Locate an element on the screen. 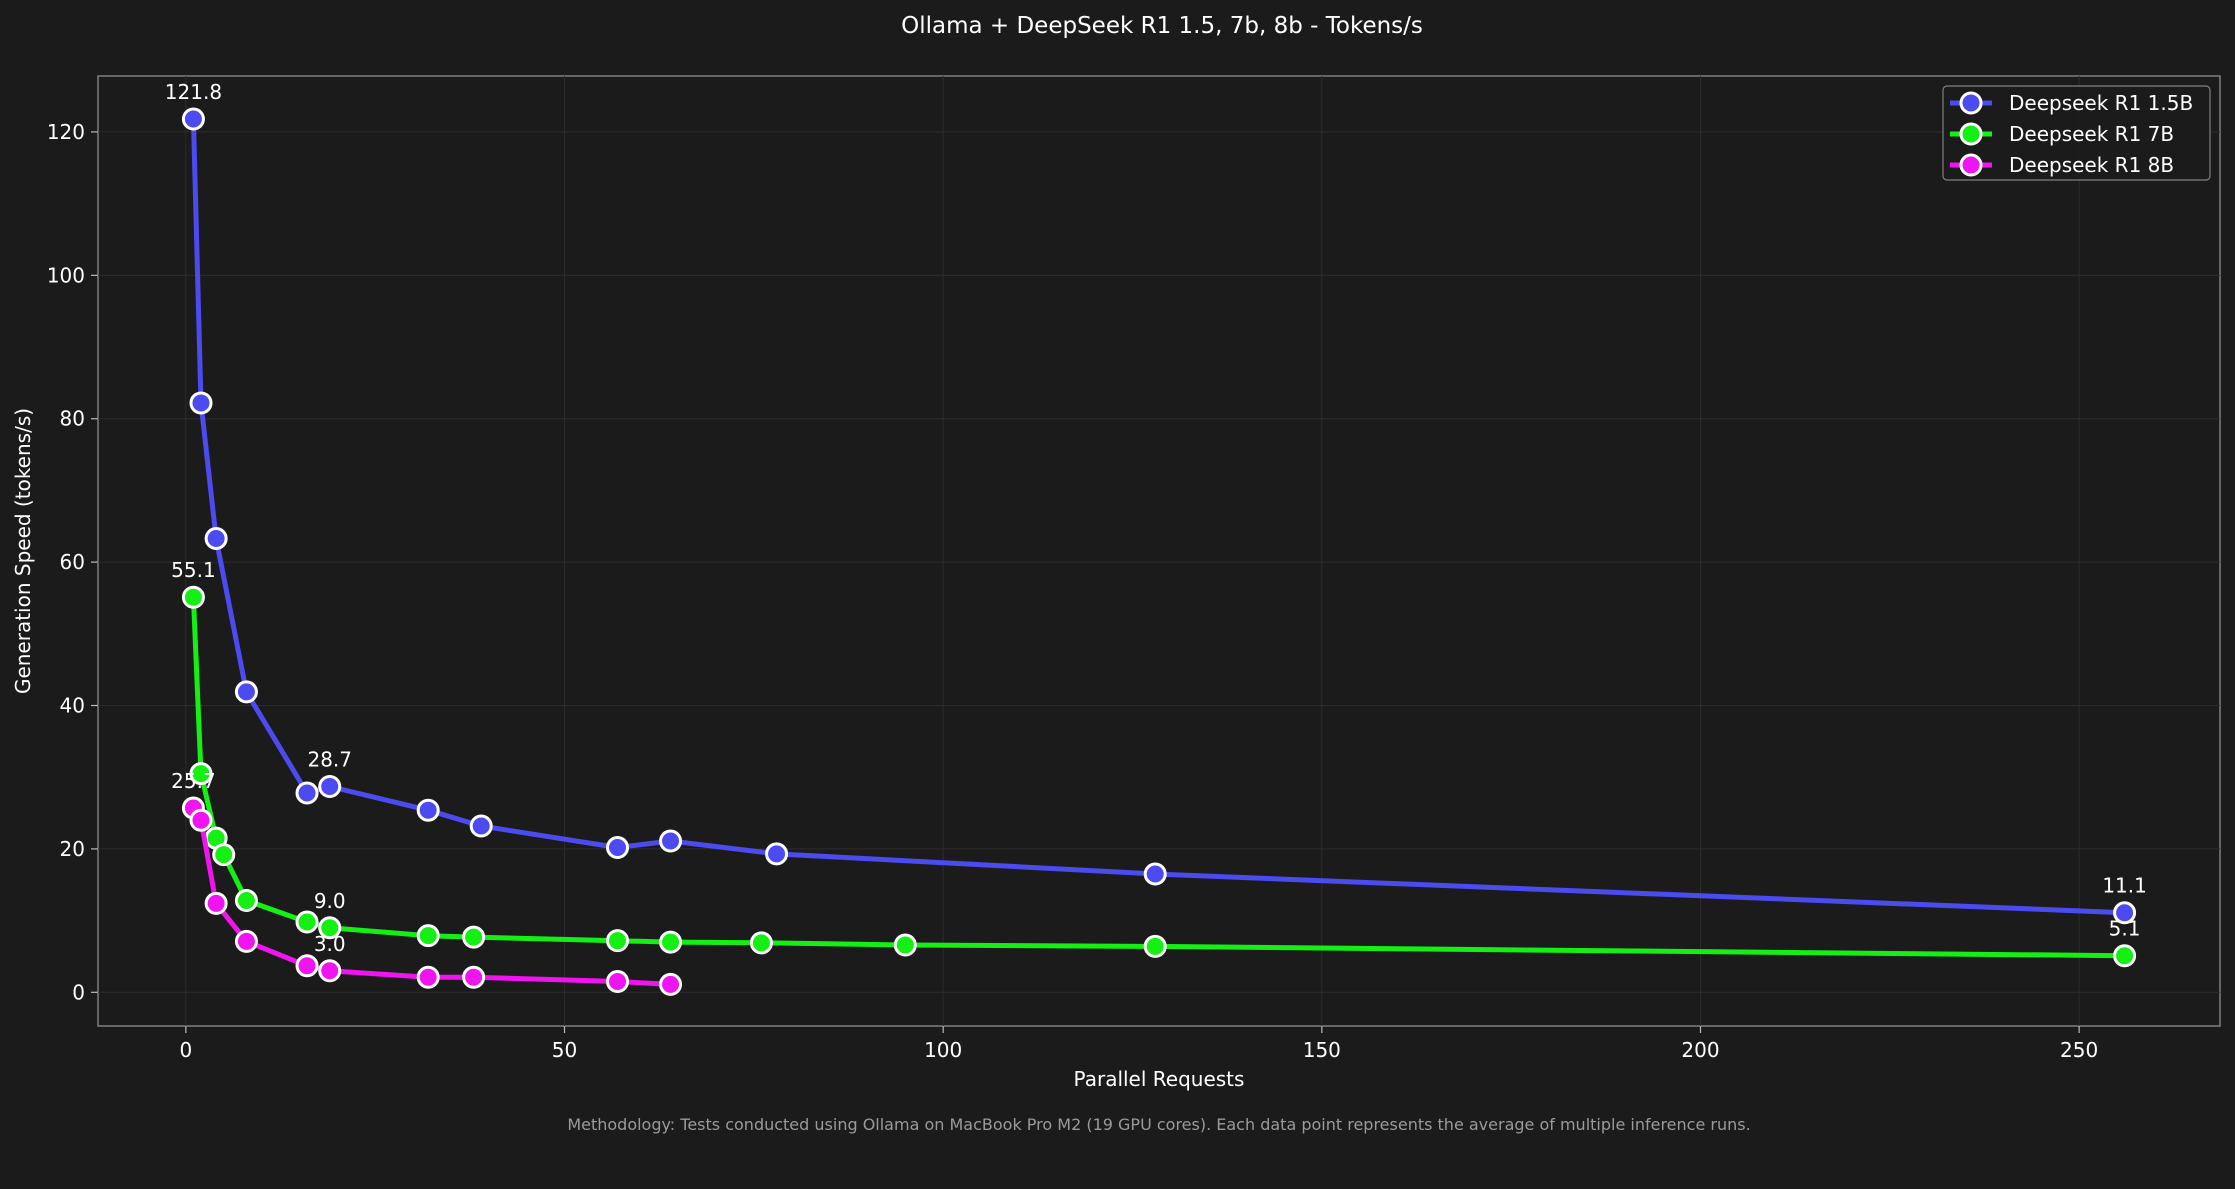 Image resolution: width=2235 pixels, height=1189 pixels. data-label: 121.8 is located at coordinates (193, 92).